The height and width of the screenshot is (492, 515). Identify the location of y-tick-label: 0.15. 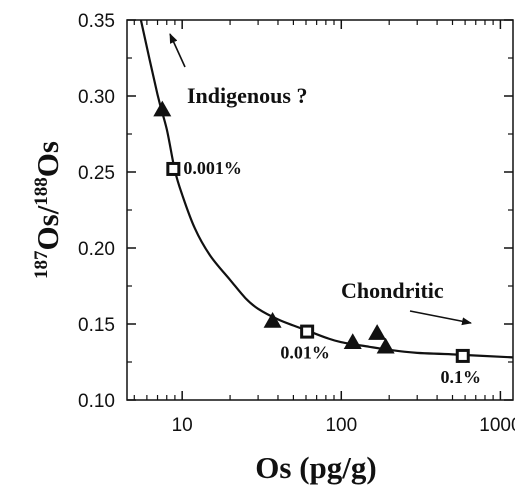
(96, 325).